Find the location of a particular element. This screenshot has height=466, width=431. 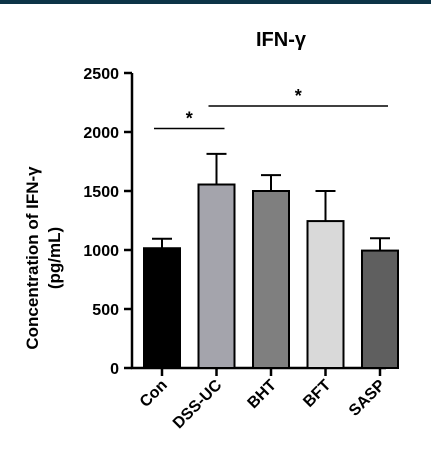

top-accent-bar is located at coordinates (215, 2).